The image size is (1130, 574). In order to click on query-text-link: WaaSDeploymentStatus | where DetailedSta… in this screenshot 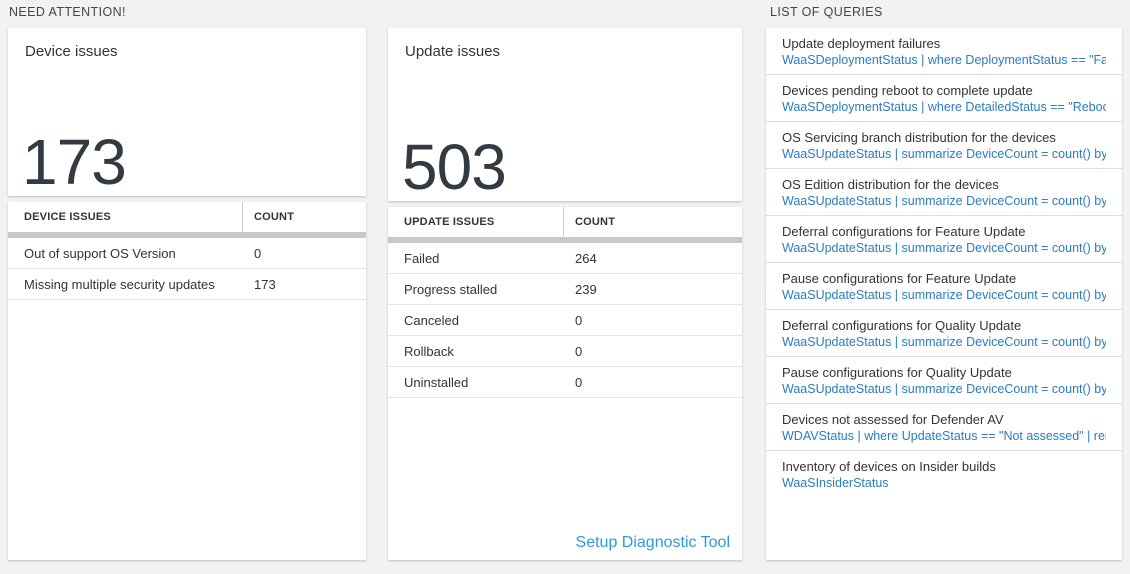, I will do `click(944, 107)`.